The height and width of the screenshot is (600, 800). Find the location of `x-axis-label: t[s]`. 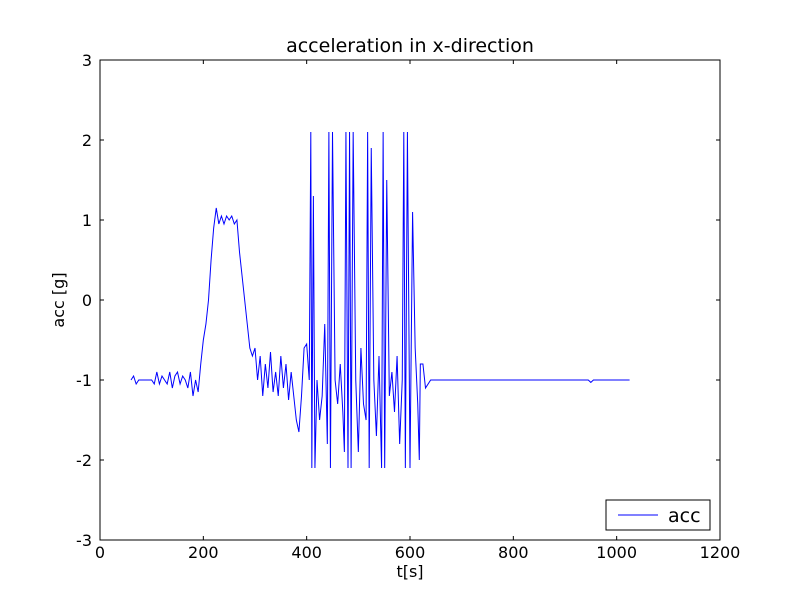

x-axis-label: t[s] is located at coordinates (409, 571).